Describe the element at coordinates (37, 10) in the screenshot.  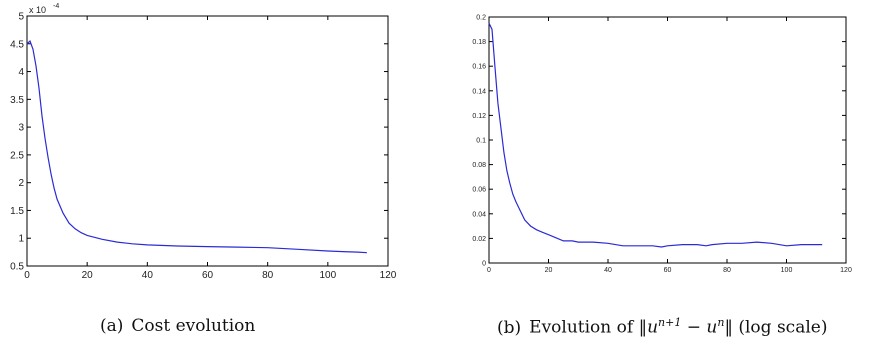
I see `y-exponent-label: x 10` at that location.